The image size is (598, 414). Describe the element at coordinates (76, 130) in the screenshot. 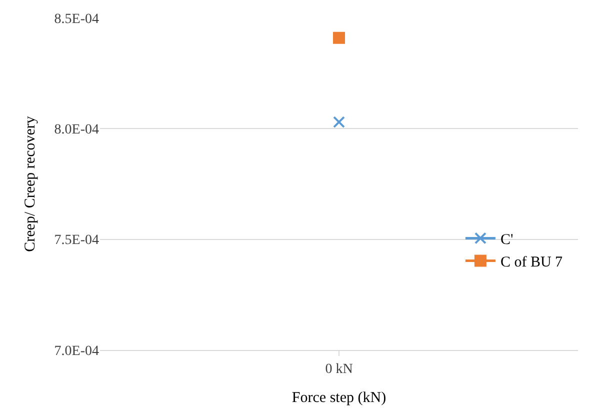

I see `y-tick-label: 8.0E-04` at that location.